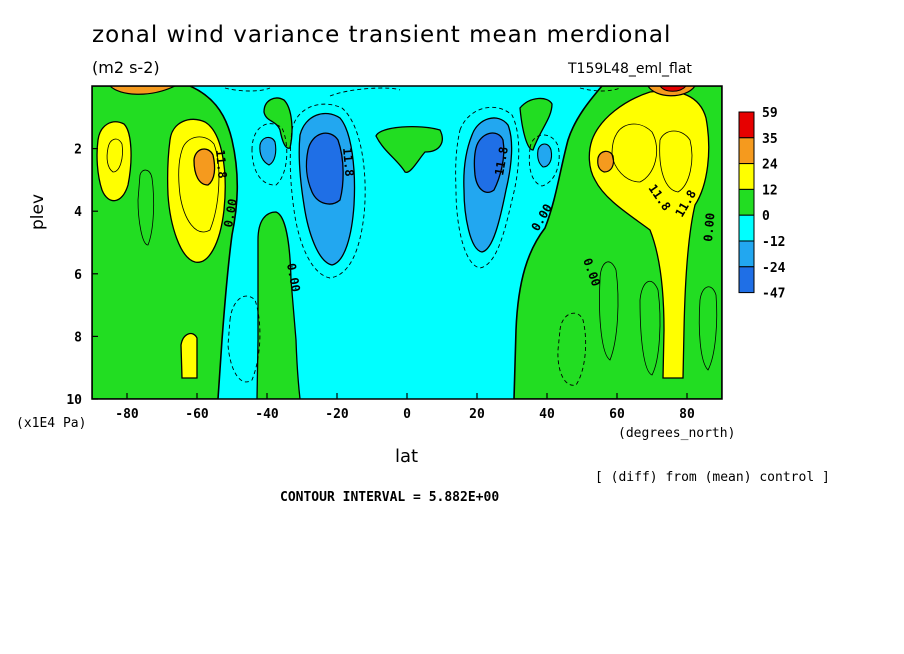  What do you see at coordinates (770, 190) in the screenshot?
I see `colorbar-label: 12` at bounding box center [770, 190].